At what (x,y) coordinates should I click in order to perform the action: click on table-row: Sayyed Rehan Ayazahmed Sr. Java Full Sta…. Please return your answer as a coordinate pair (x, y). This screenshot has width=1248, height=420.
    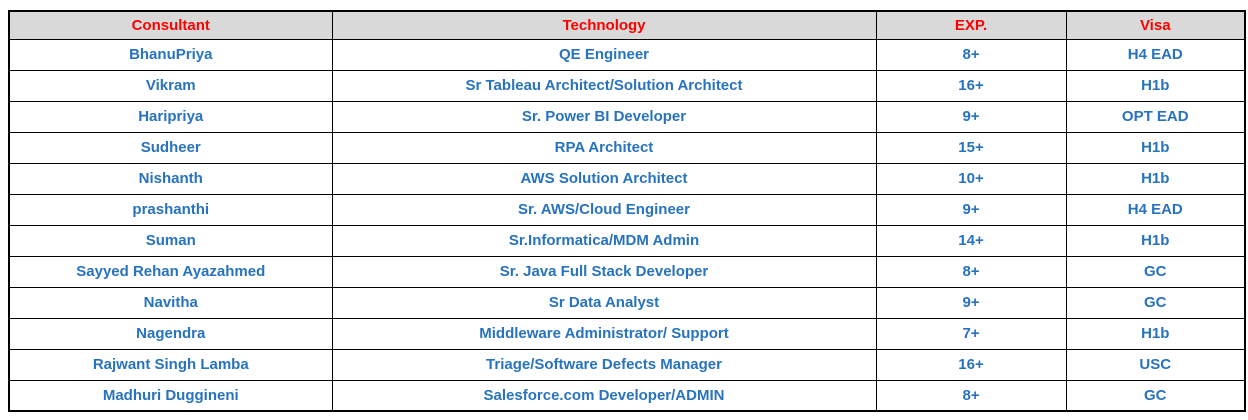
    Looking at the image, I should click on (627, 271).